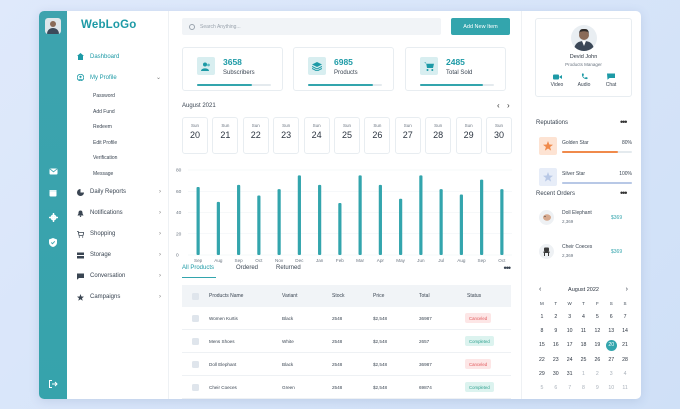  I want to click on calendar-day: 27, so click(611, 360).